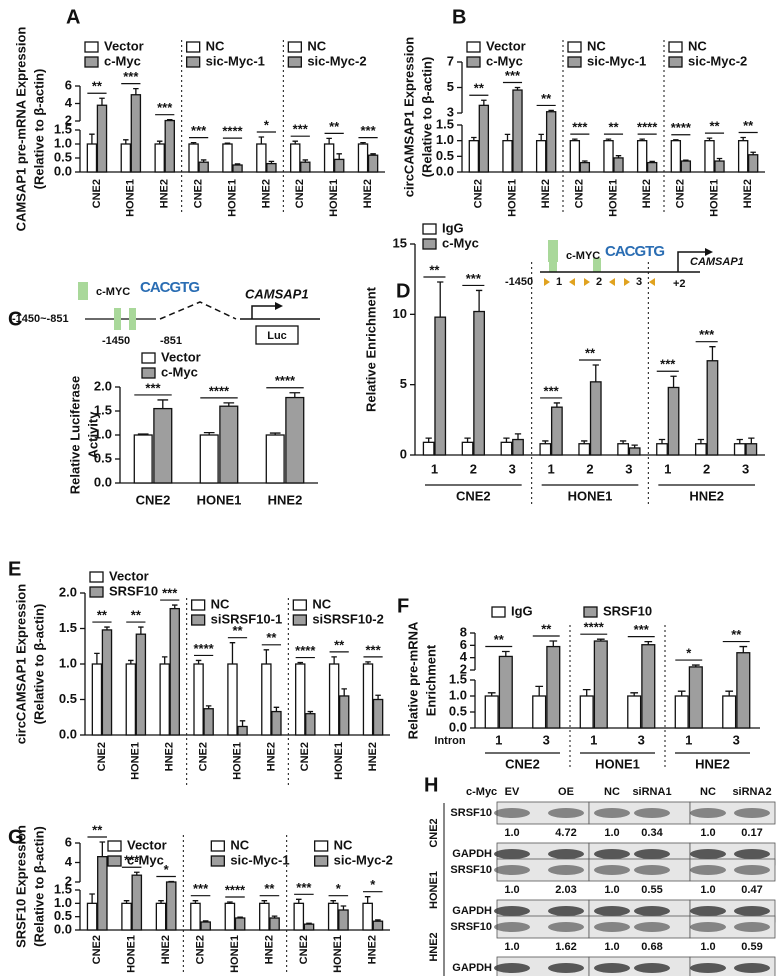  I want to click on legend-label: siSRSF10-1, so click(247, 618).